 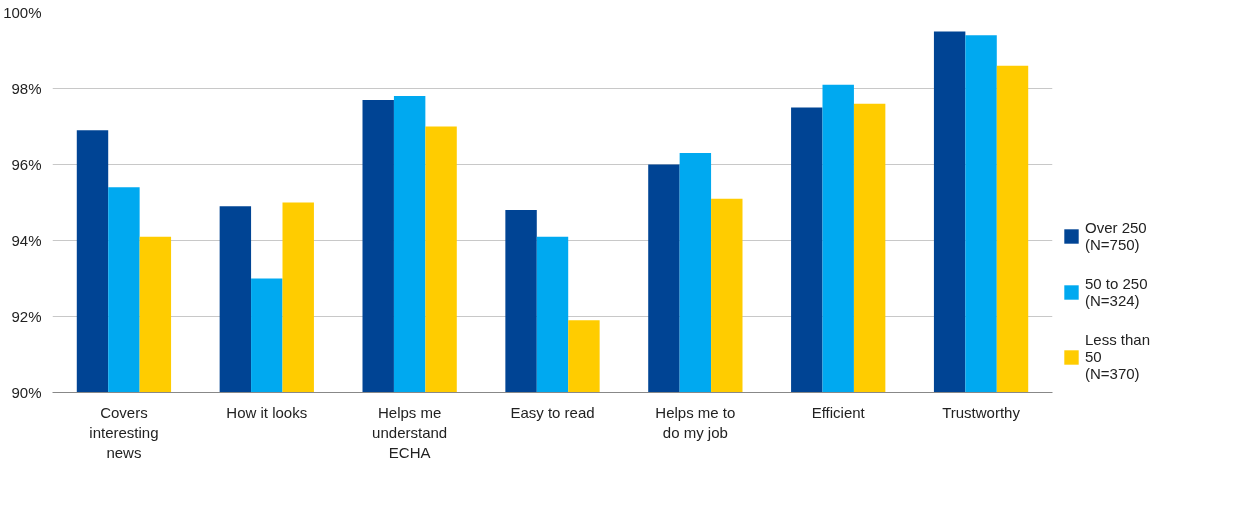 I want to click on y-tick-label: 96%, so click(x=26, y=164).